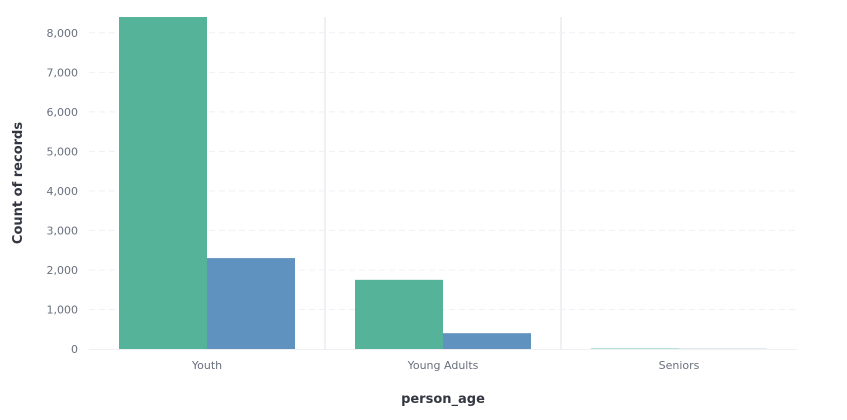  I want to click on y-tick-label: 5,000, so click(63, 151).